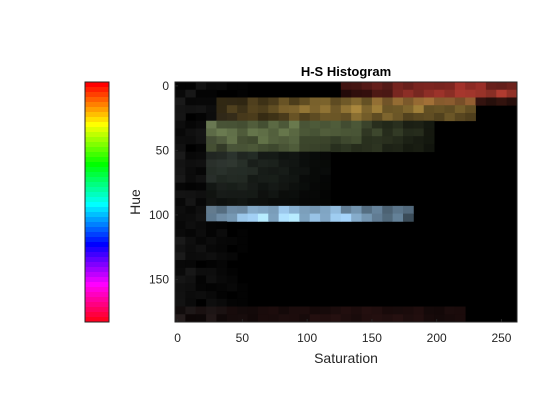 The width and height of the screenshot is (560, 420). What do you see at coordinates (159, 215) in the screenshot?
I see `y-tick-label: 100` at bounding box center [159, 215].